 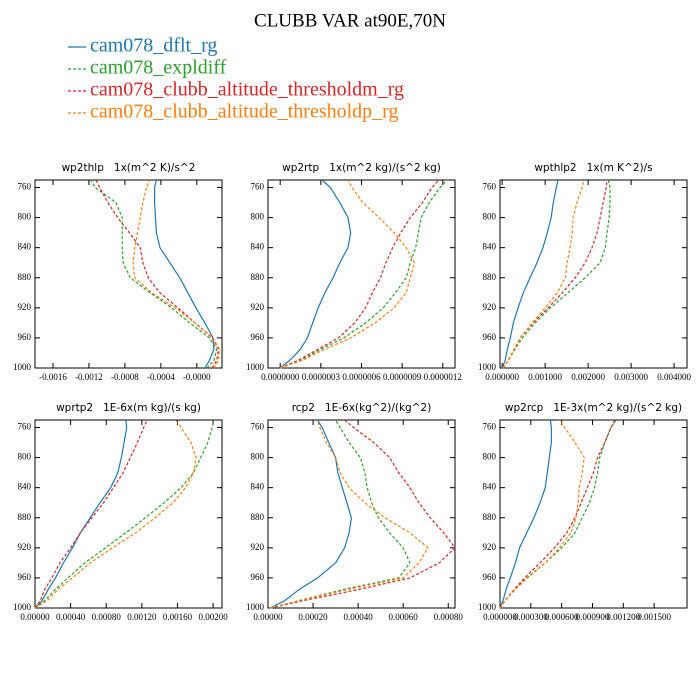 I want to click on panel-title: wprtp2 1E-6x(m kg)/(s kg), so click(x=128, y=408).